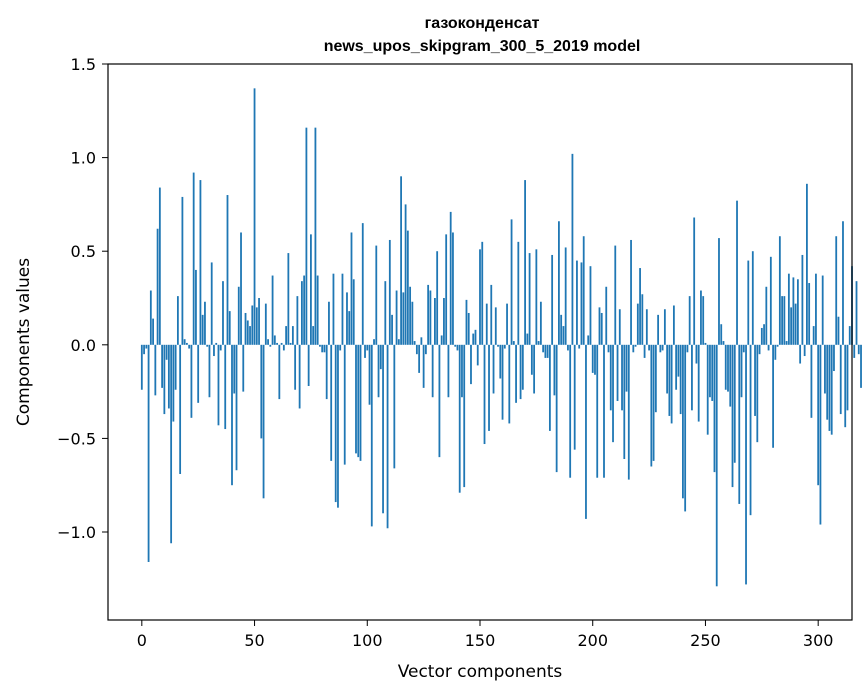  What do you see at coordinates (592, 640) in the screenshot?
I see `x-tick-label: 200` at bounding box center [592, 640].